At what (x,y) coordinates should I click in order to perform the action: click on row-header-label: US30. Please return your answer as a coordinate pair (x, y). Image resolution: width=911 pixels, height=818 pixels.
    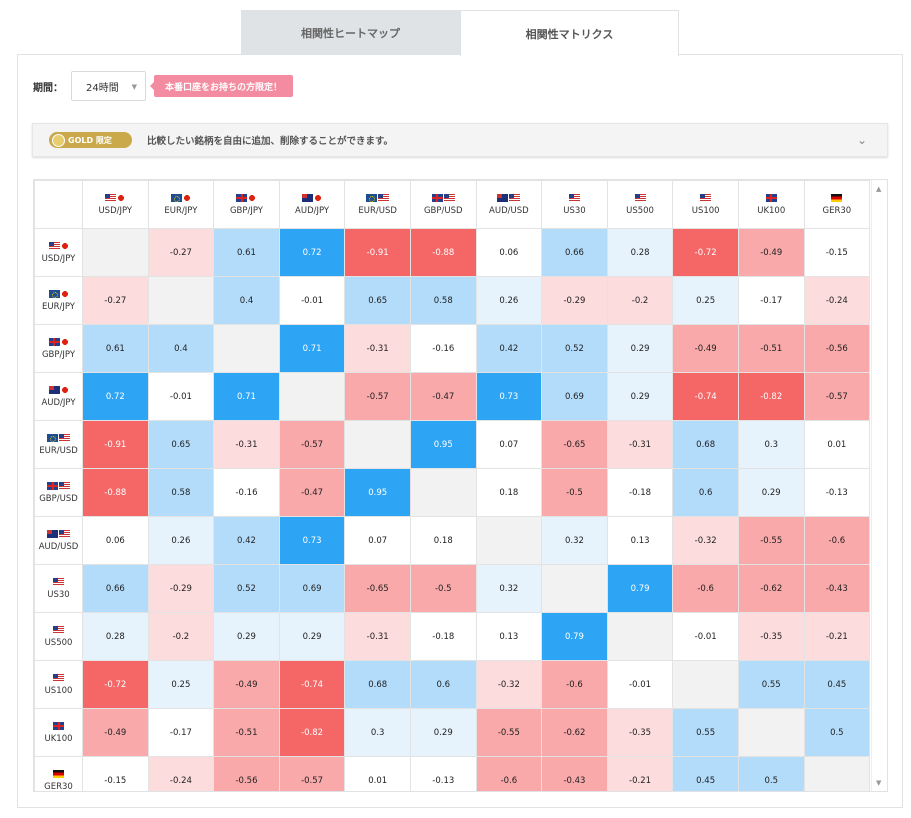
    Looking at the image, I should click on (58, 595).